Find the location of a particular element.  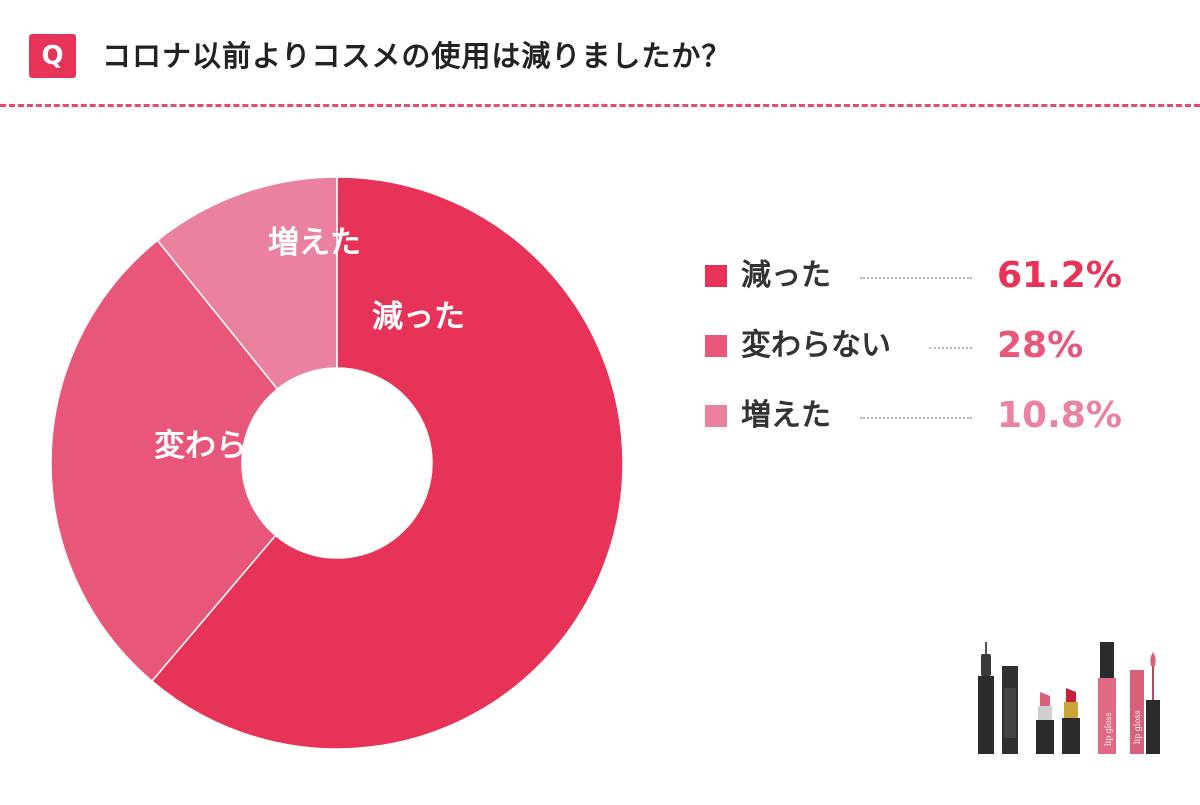

question-title: コロナ以前よりコスメの使用は減りましたか？ is located at coordinates (417, 56).